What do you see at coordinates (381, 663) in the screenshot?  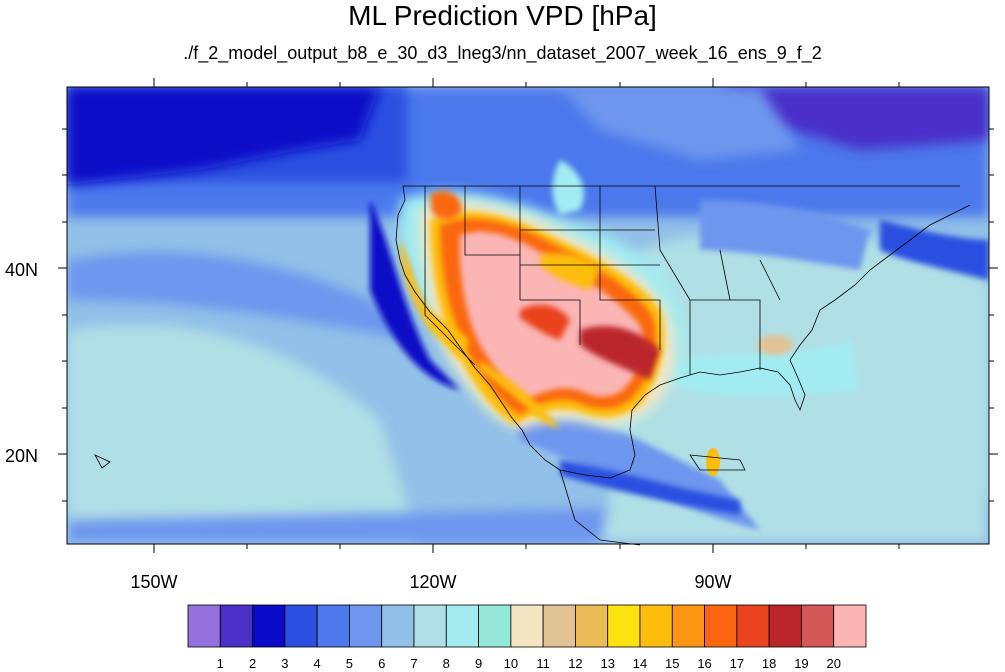 I see `colorbar-label: 6` at bounding box center [381, 663].